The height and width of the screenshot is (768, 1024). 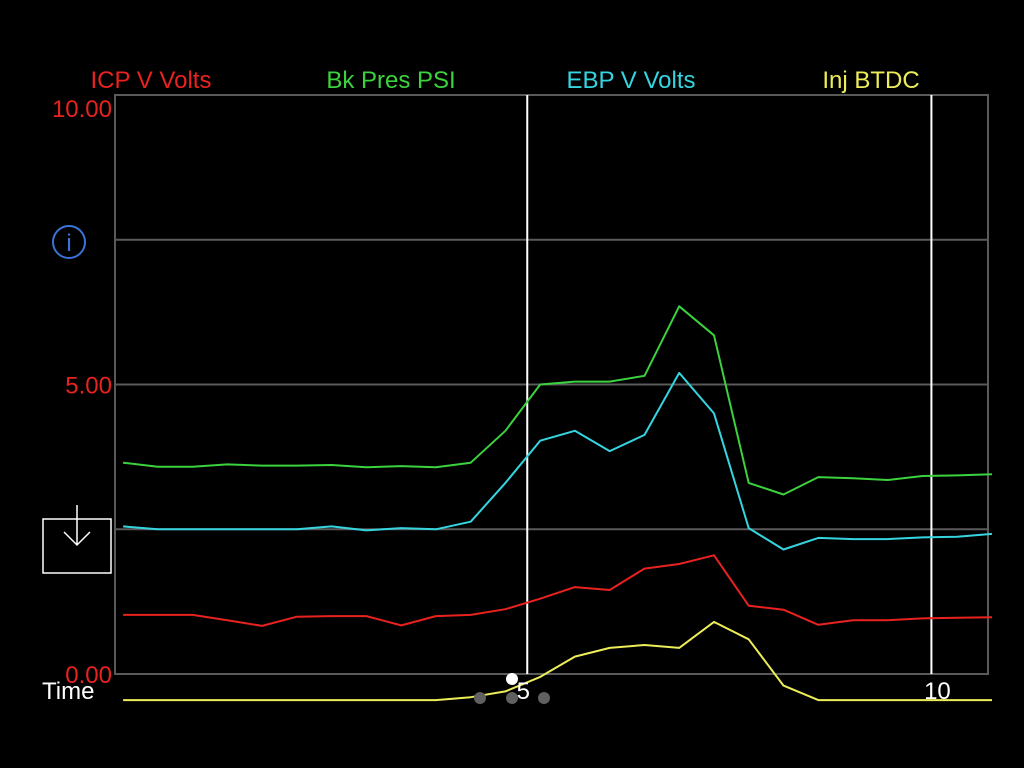 What do you see at coordinates (390, 80) in the screenshot?
I see `legend-item-1: Bk Pres PSI` at bounding box center [390, 80].